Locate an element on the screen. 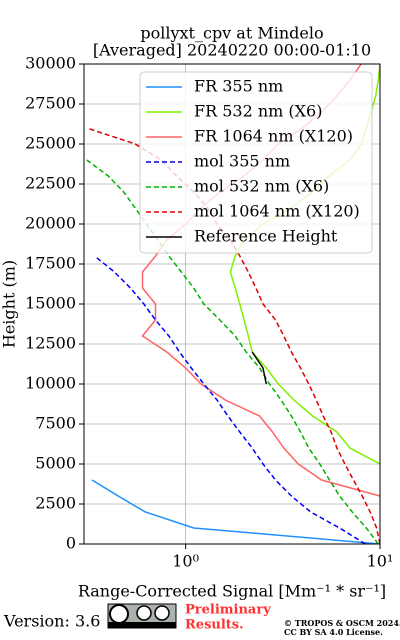  y-axis-label: Height (m) is located at coordinates (9, 304).